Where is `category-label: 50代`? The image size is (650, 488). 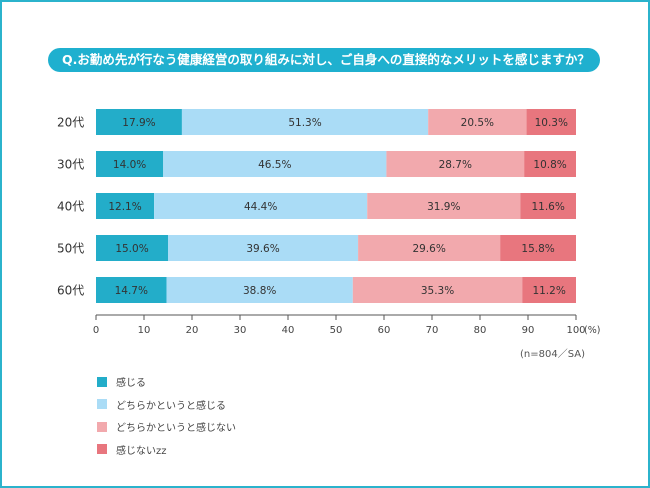
category-label: 50代 is located at coordinates (70, 249).